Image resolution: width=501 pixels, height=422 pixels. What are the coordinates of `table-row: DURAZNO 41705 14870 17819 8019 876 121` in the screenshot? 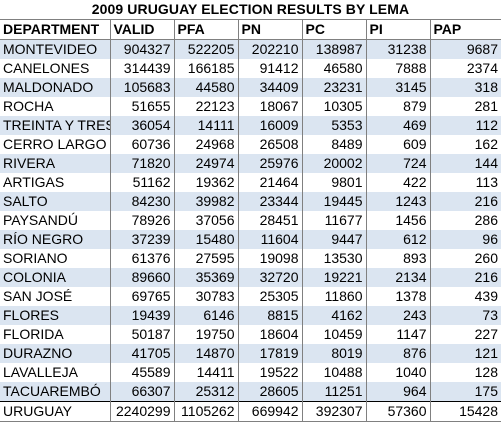 It's located at (250, 353).